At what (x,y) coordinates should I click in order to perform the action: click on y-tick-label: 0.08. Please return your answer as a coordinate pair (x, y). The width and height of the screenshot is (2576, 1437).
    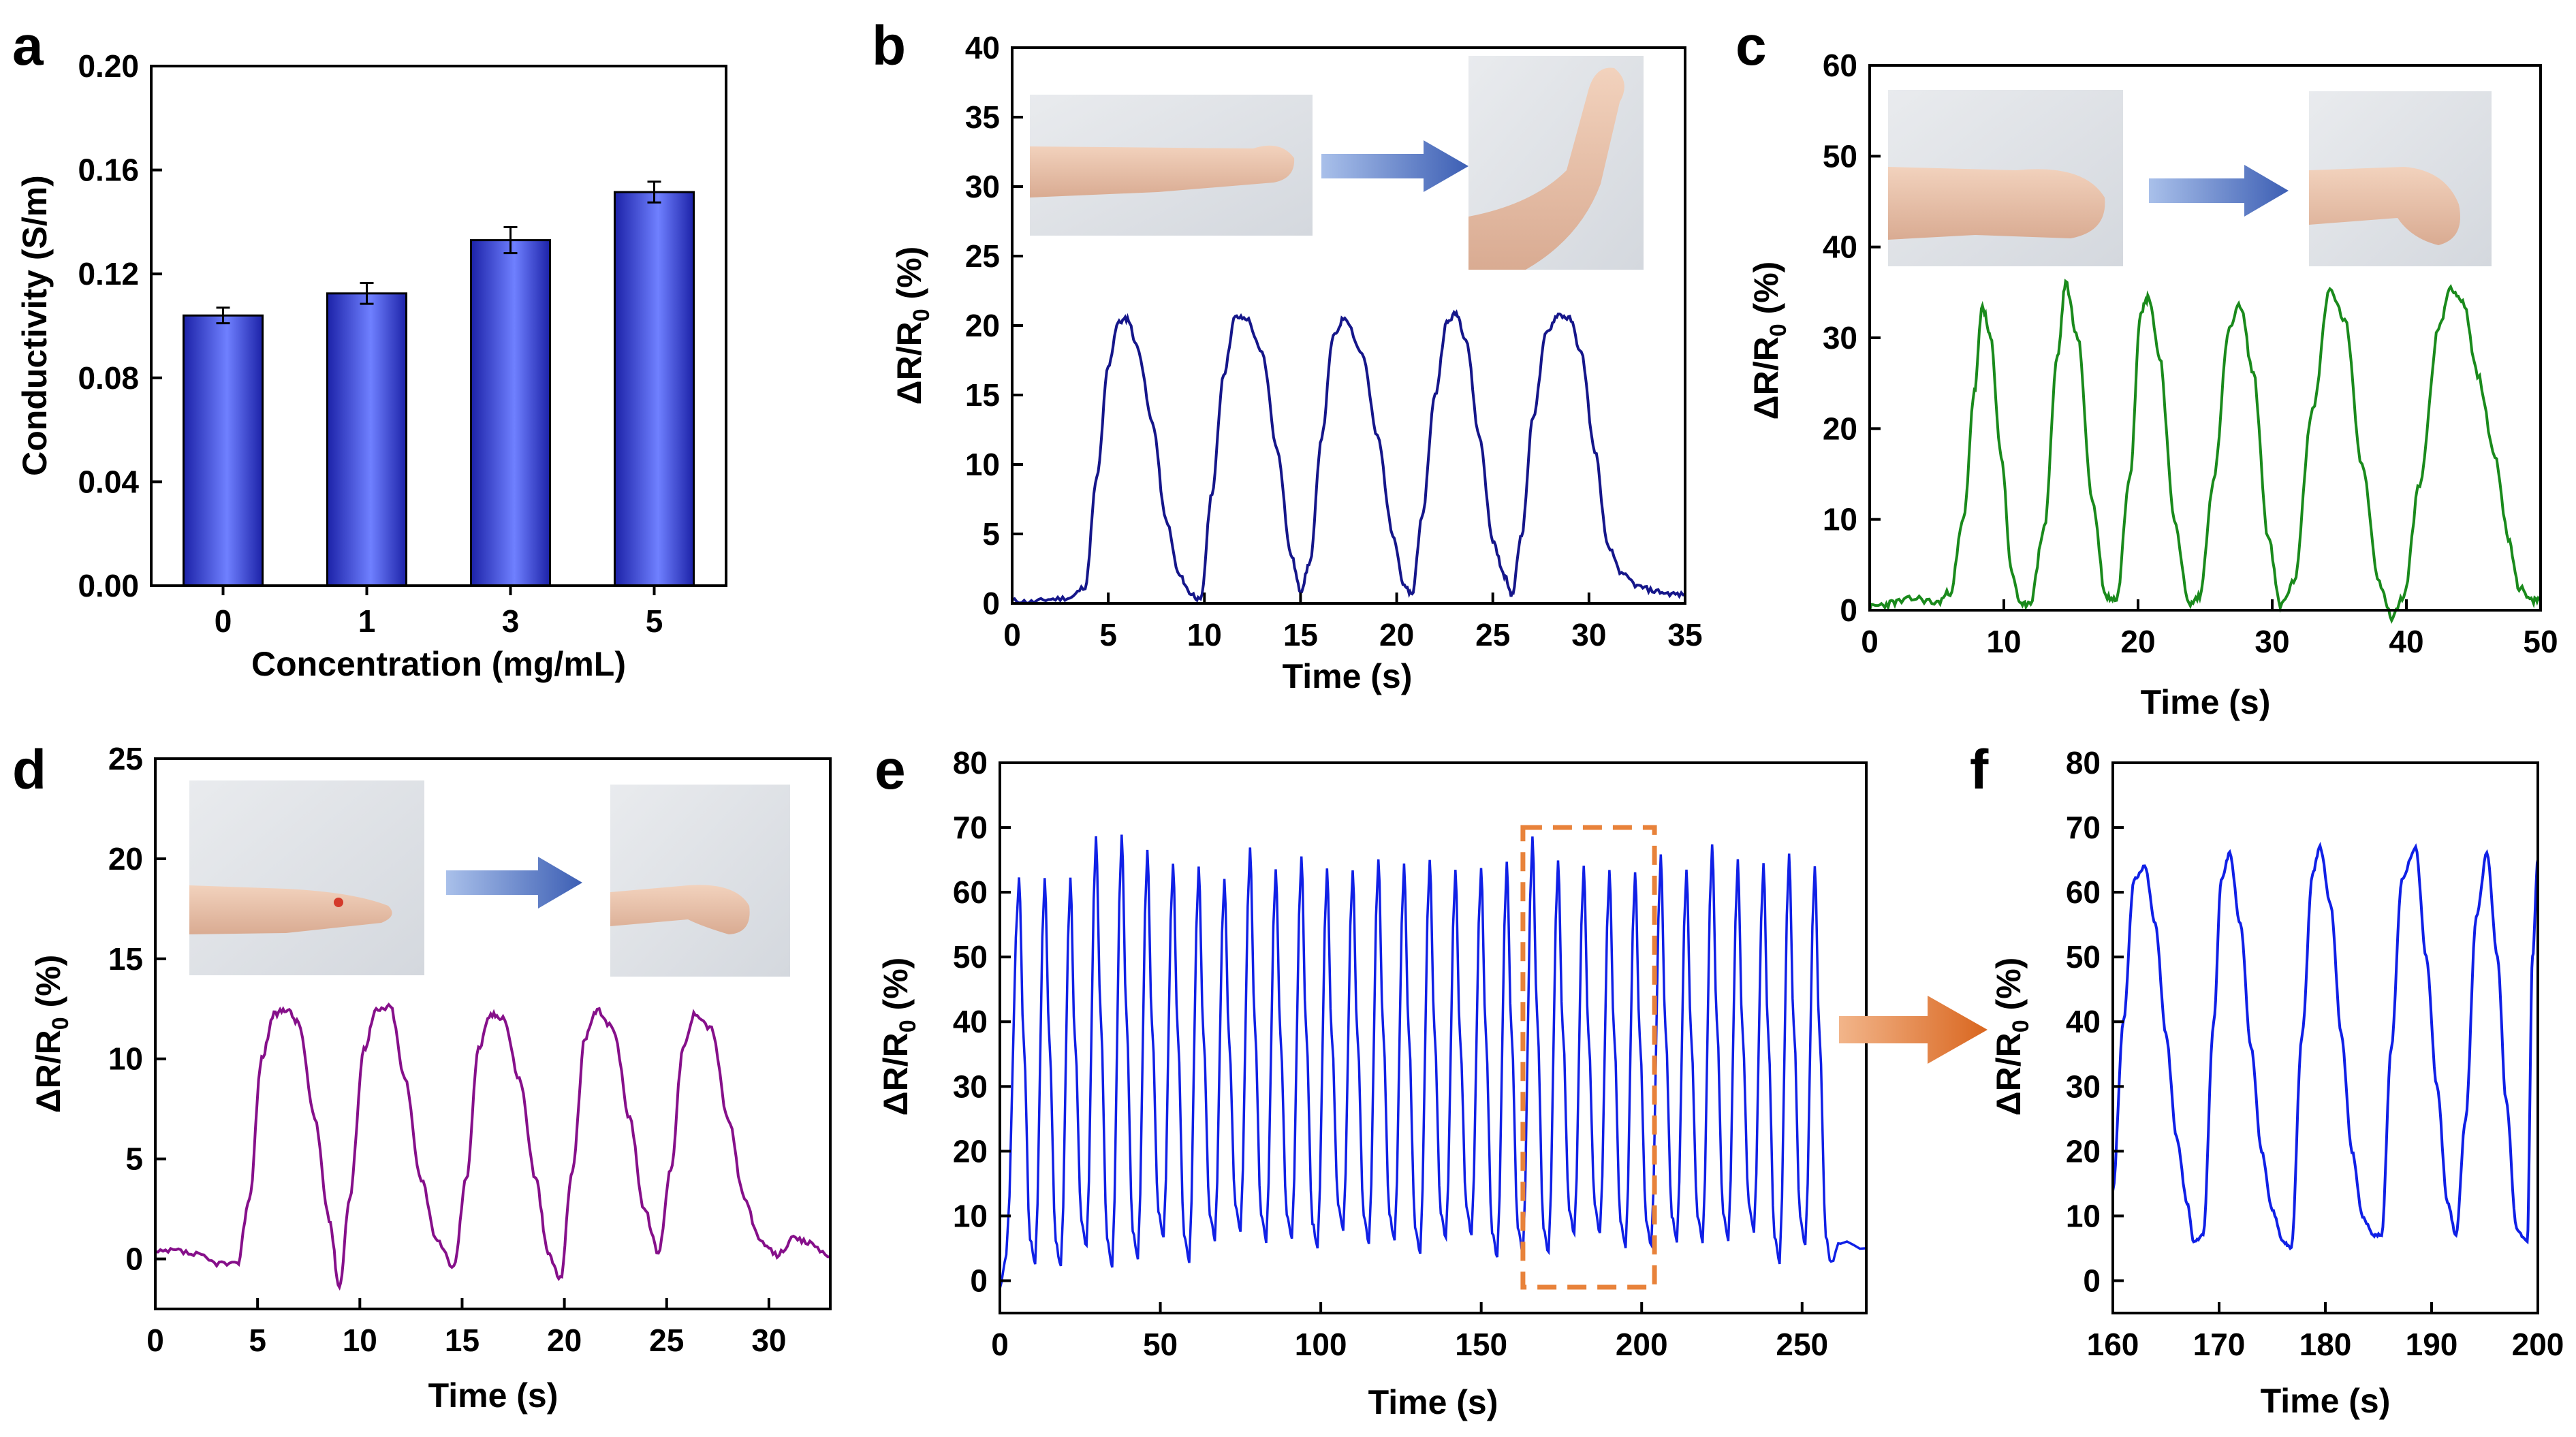
    Looking at the image, I should click on (108, 378).